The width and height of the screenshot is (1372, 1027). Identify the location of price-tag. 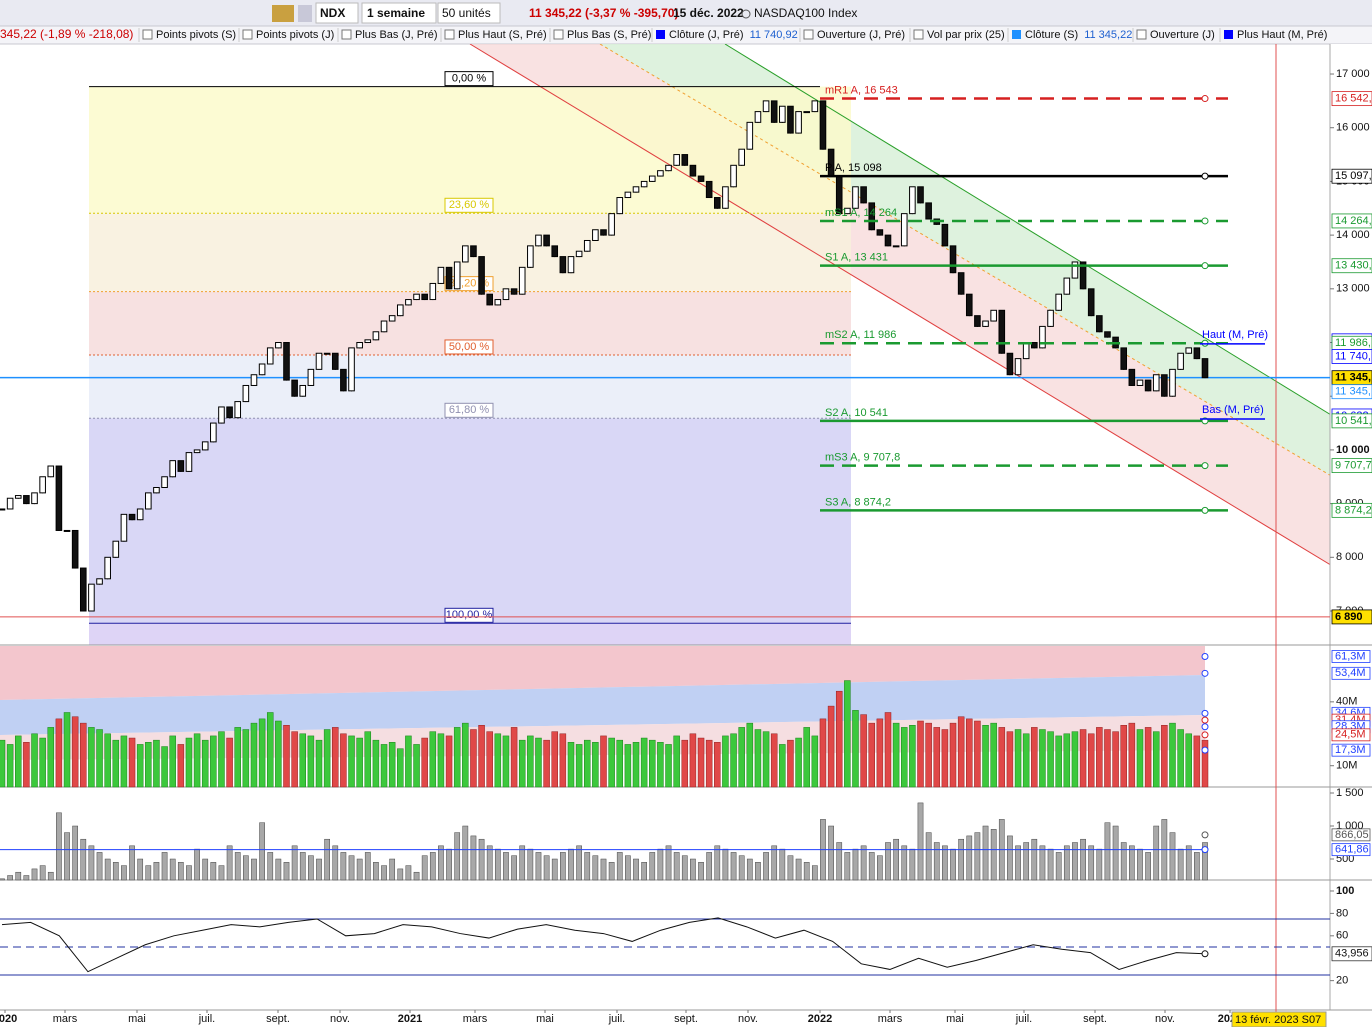
(1351, 99).